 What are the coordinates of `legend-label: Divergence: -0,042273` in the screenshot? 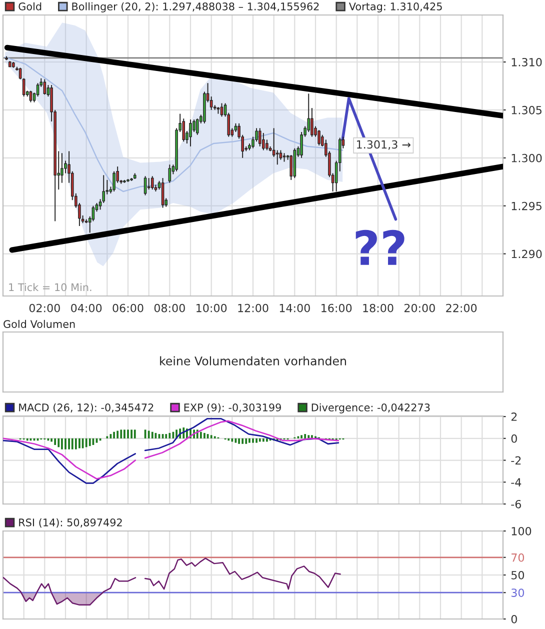 It's located at (371, 408).